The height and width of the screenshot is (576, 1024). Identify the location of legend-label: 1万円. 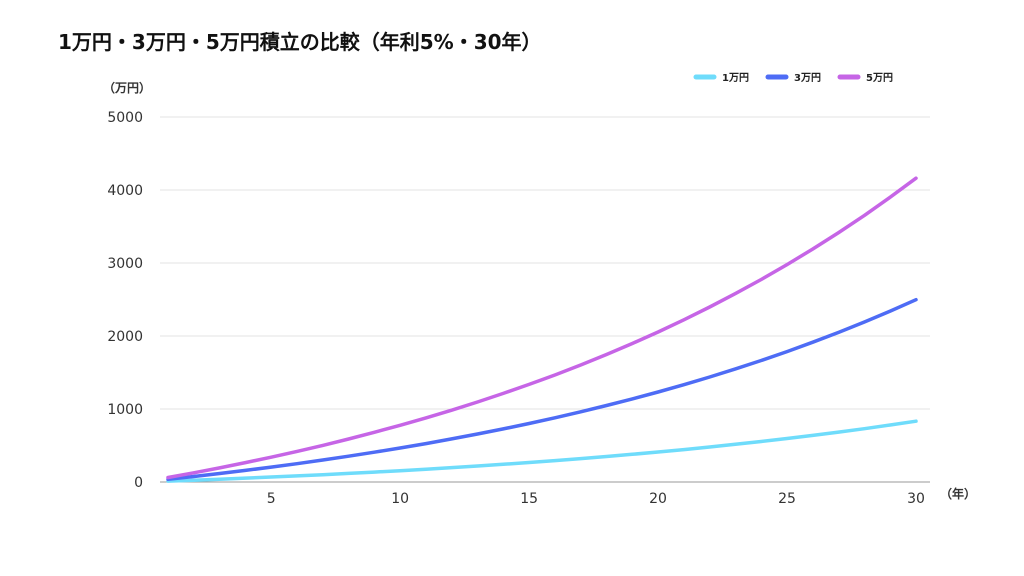
(735, 78).